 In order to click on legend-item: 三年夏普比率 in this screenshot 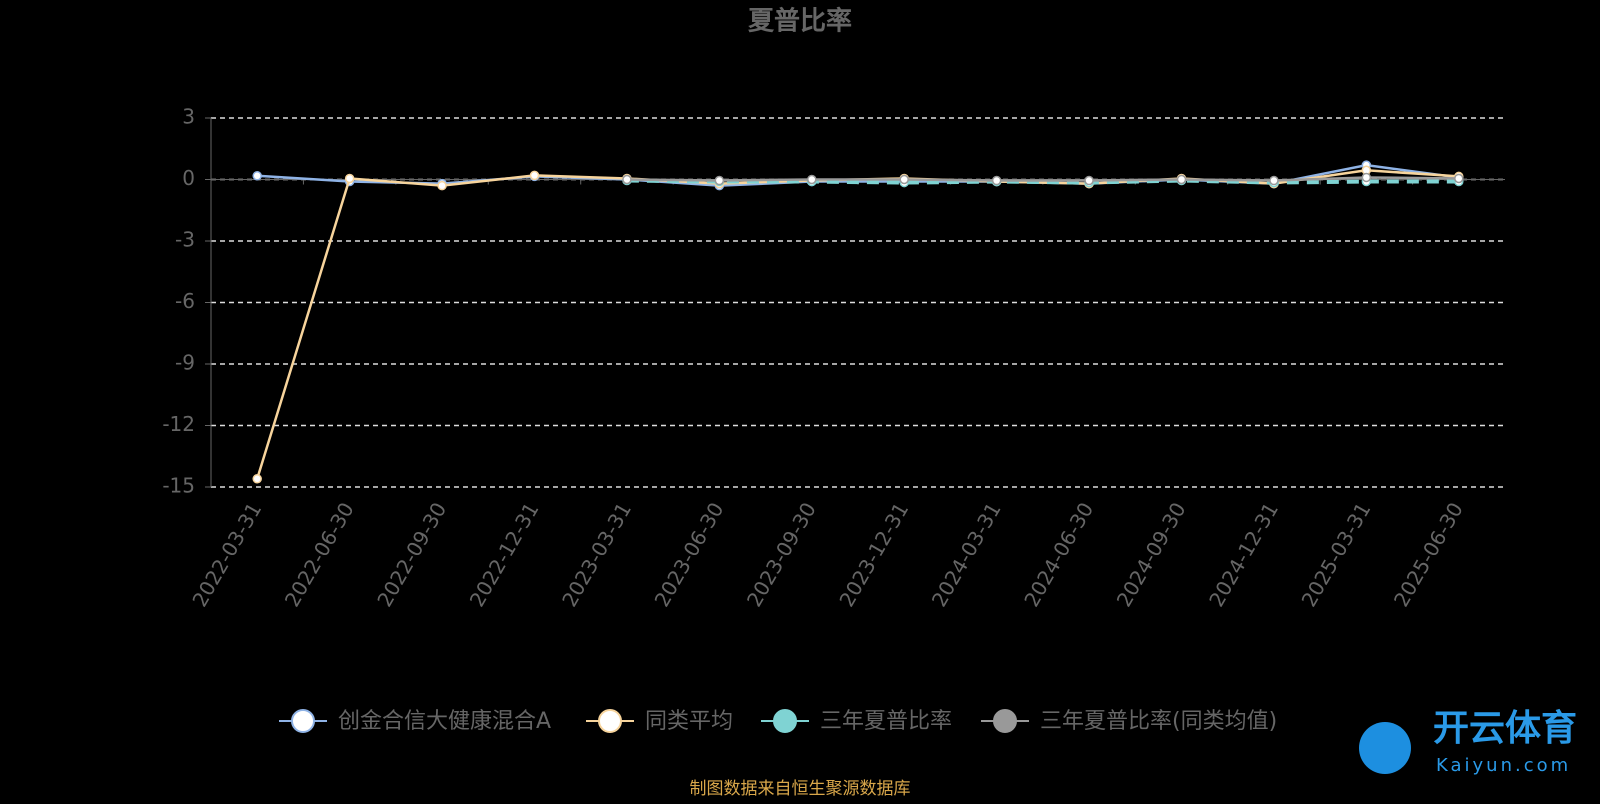, I will do `click(856, 721)`.